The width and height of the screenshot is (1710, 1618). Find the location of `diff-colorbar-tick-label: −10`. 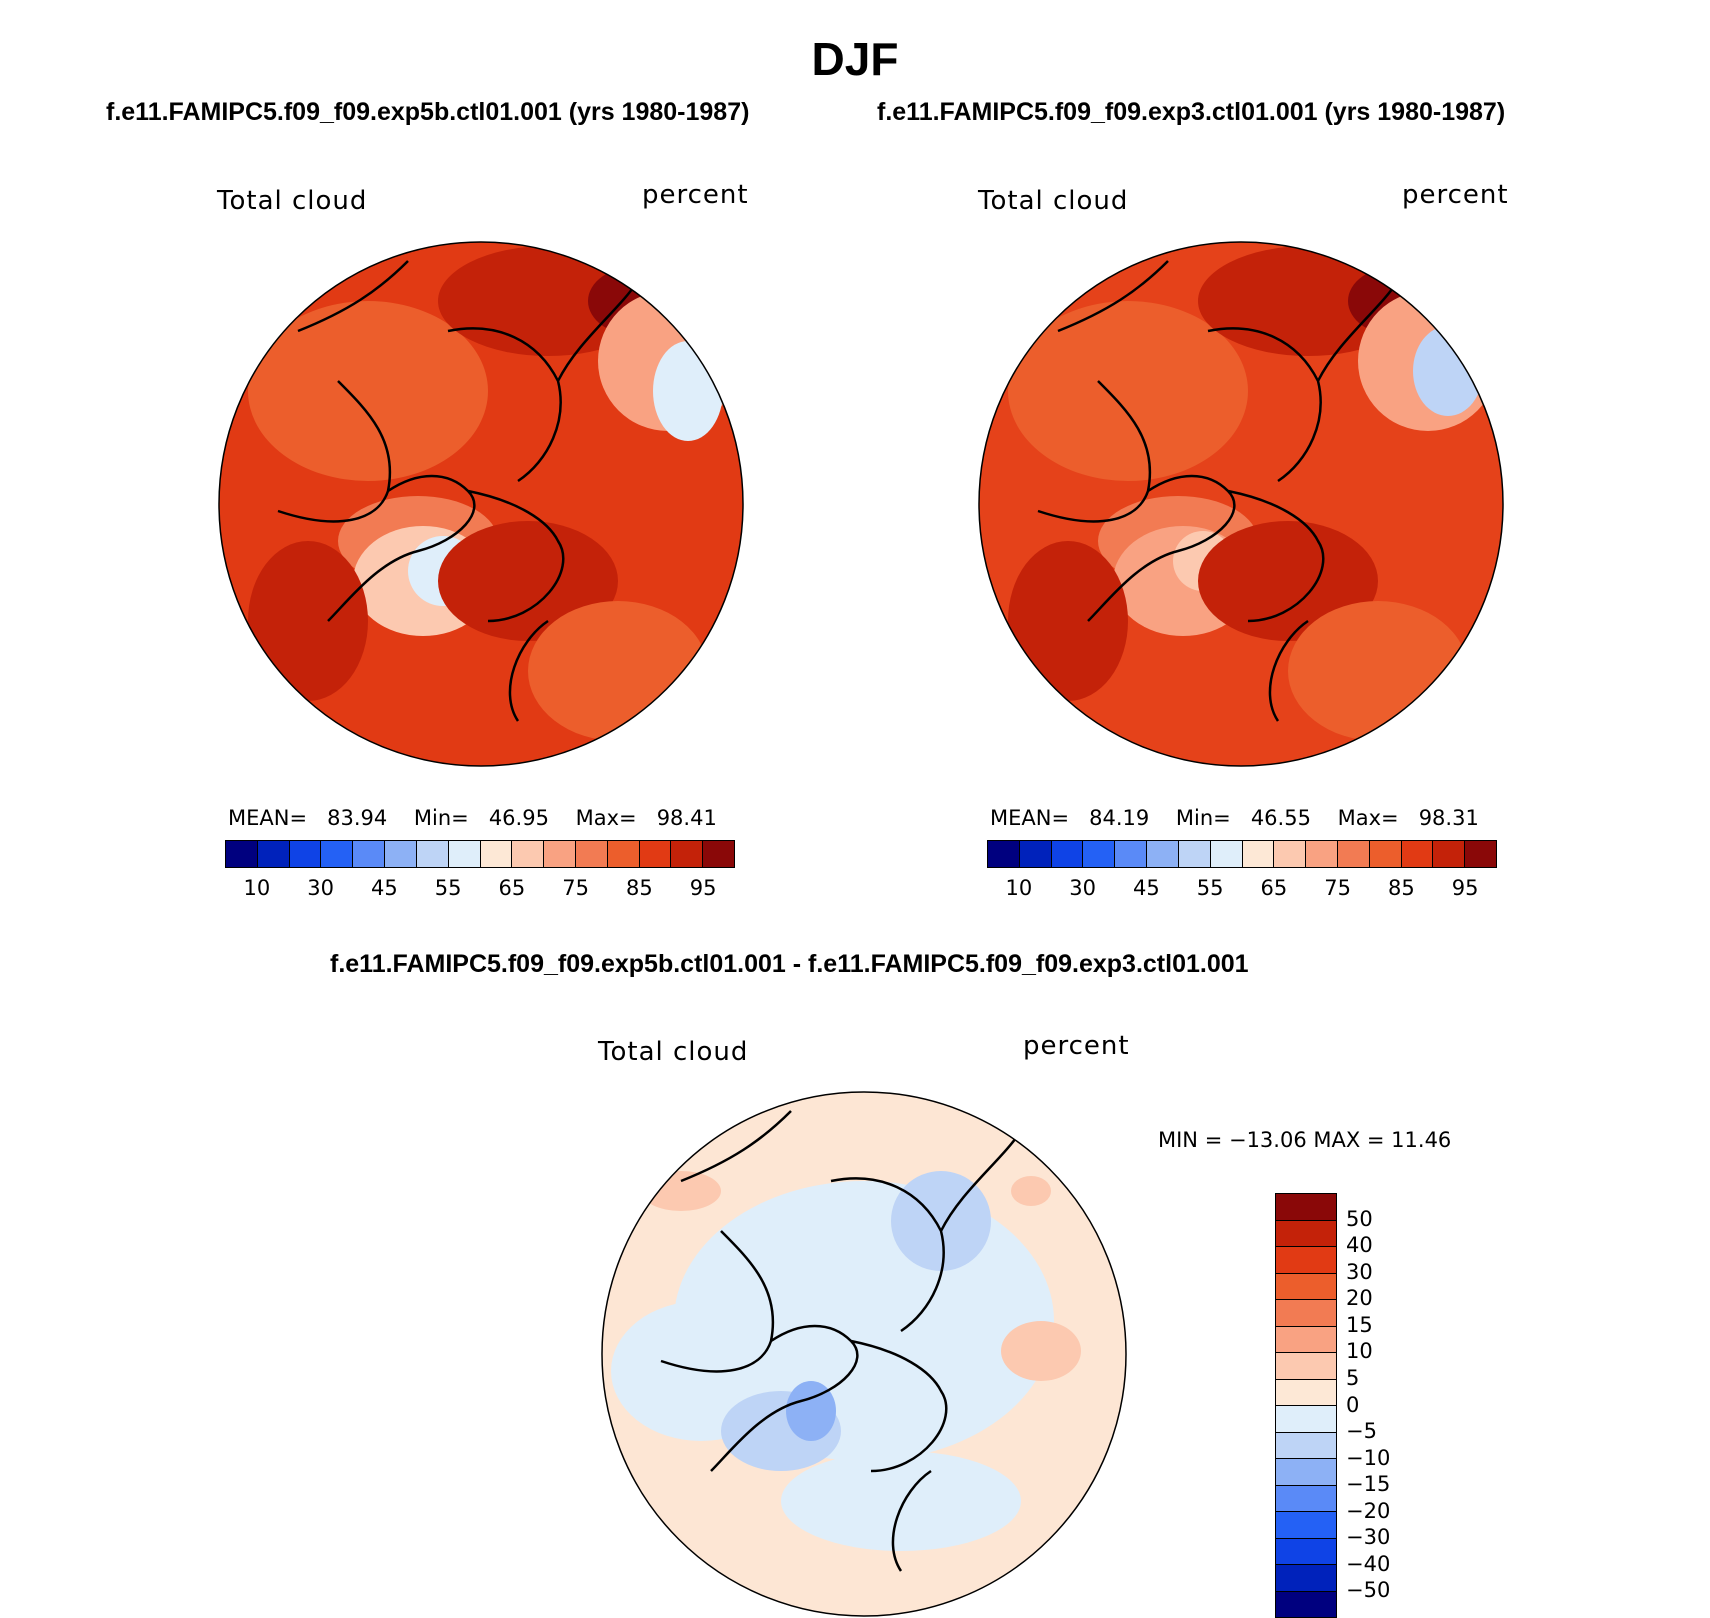

diff-colorbar-tick-label: −10 is located at coordinates (1368, 1457).